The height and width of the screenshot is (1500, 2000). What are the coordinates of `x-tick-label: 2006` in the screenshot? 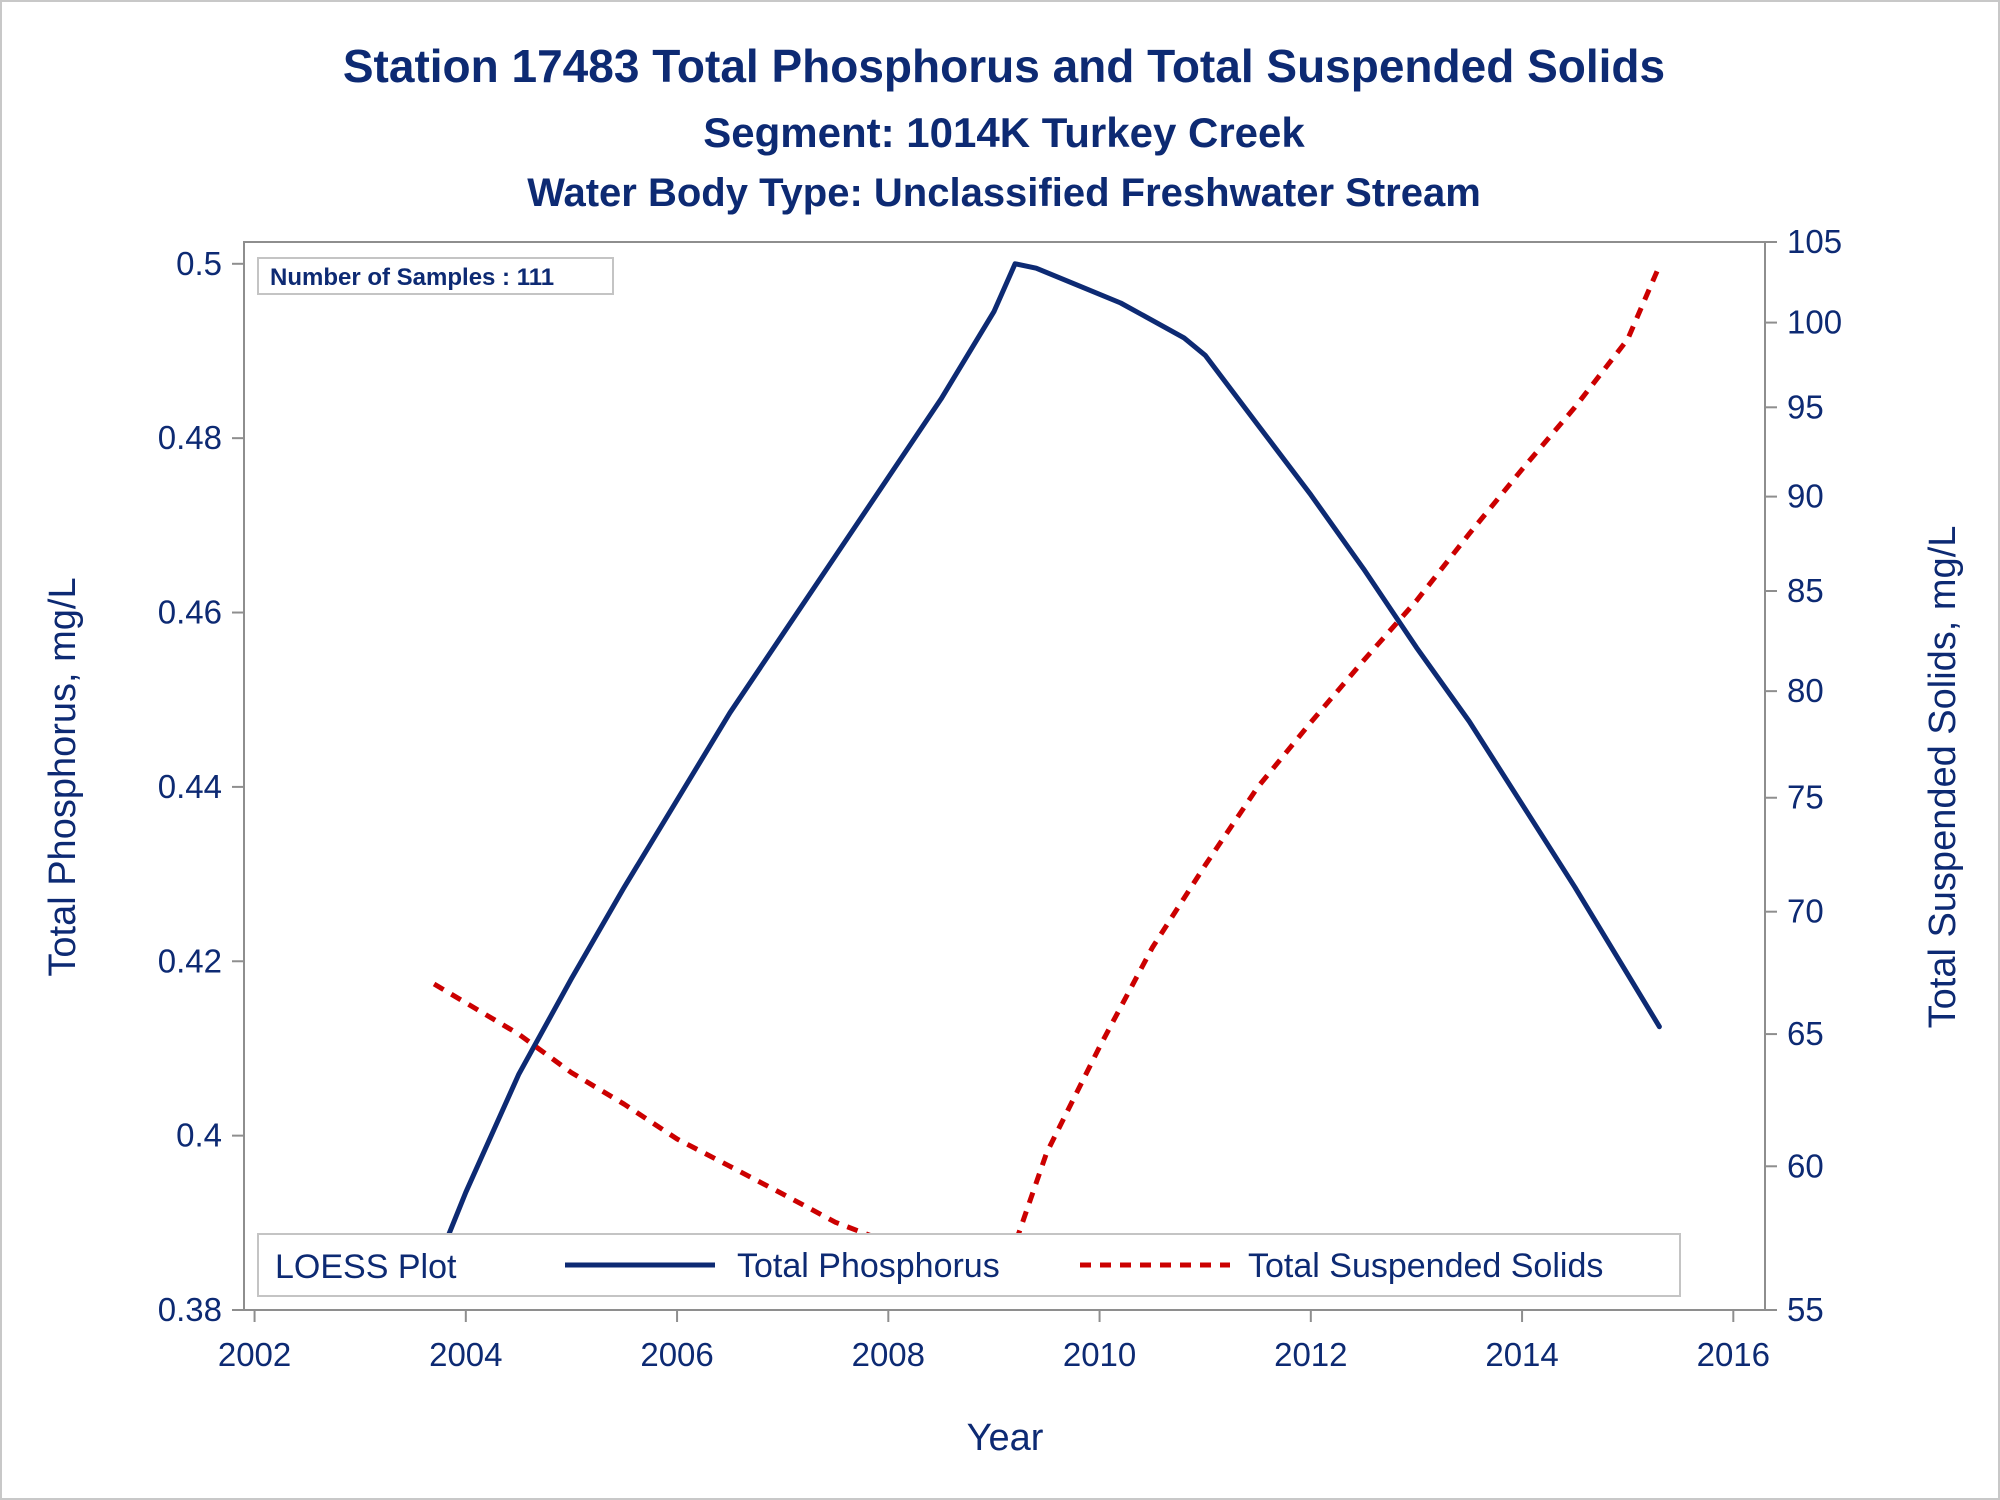 It's located at (676, 1354).